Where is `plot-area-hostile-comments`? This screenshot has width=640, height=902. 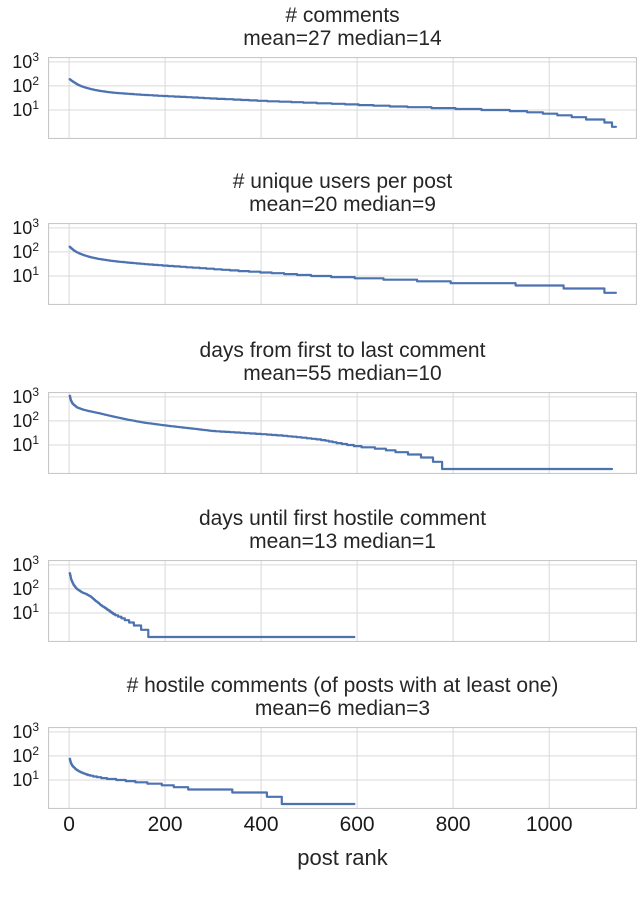
plot-area-hostile-comments is located at coordinates (342, 768).